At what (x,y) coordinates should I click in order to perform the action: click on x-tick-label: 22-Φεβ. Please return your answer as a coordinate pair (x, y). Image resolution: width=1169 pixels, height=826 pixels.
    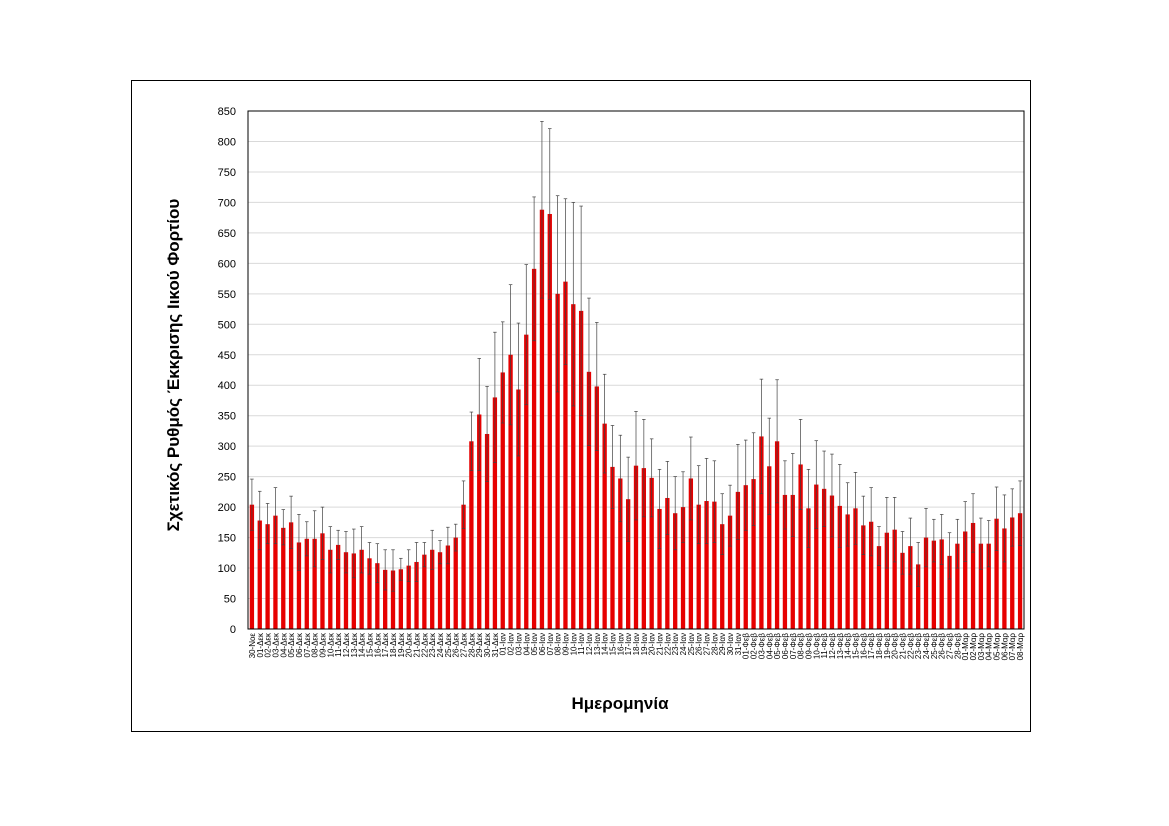
    Looking at the image, I should click on (910, 646).